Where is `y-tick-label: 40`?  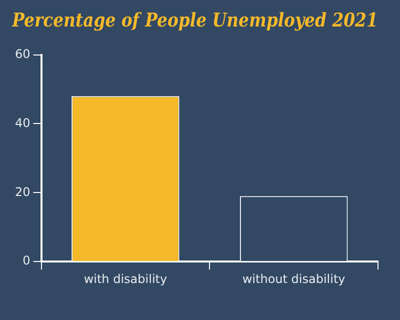
y-tick-label: 40 is located at coordinates (22, 123).